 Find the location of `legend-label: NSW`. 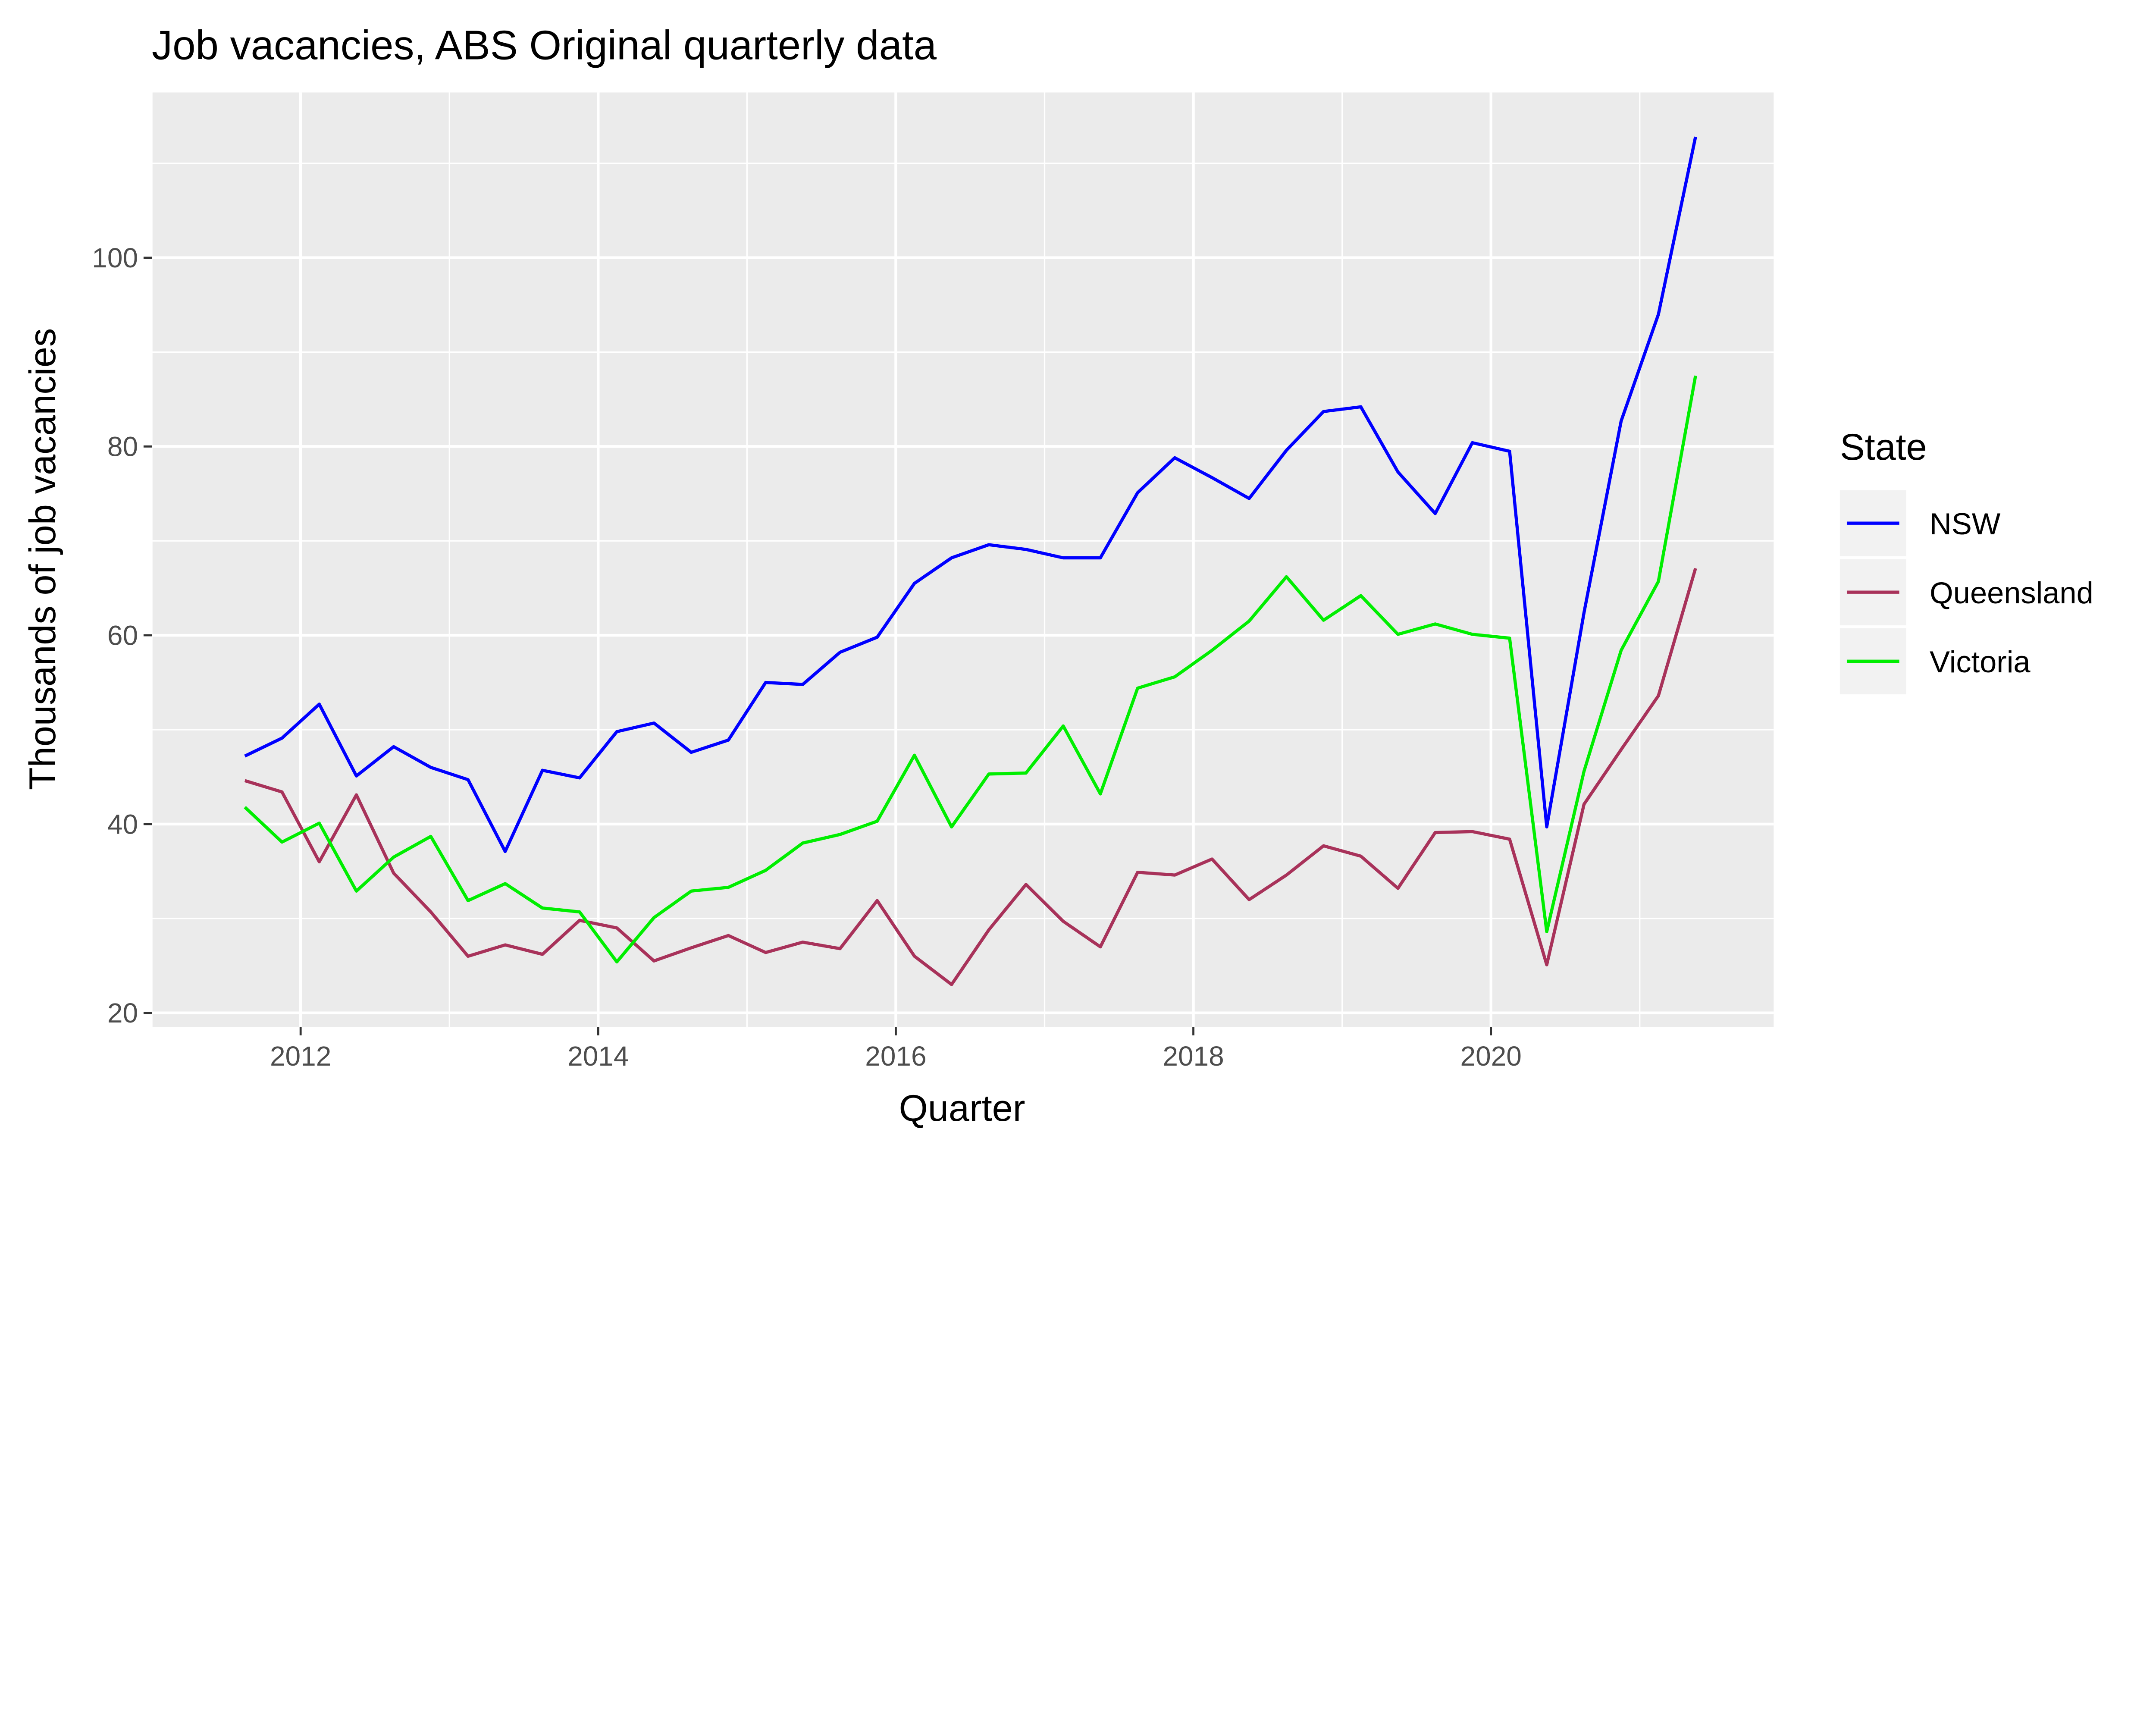

legend-label: NSW is located at coordinates (1965, 524).